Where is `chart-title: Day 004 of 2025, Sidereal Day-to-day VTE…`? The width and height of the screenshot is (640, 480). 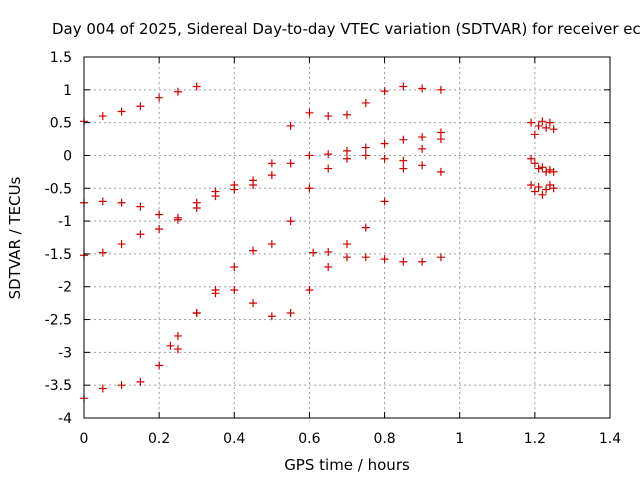 chart-title: Day 004 of 2025, Sidereal Day-to-day VTE… is located at coordinates (346, 29).